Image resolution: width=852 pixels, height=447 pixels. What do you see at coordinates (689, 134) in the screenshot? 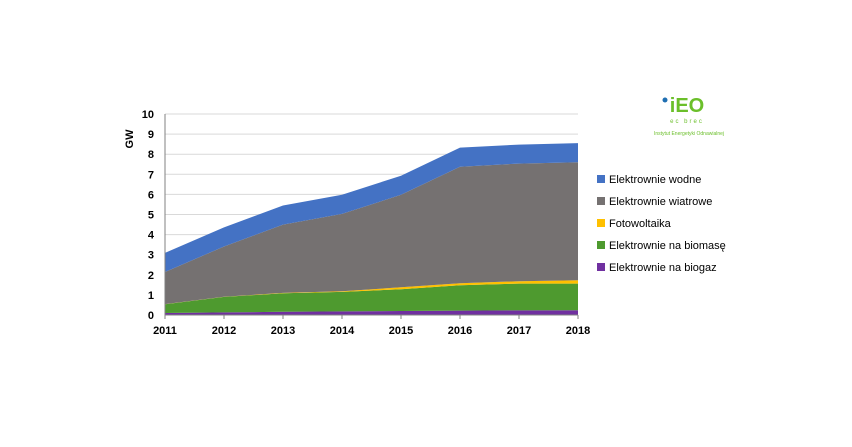
I see `logo-tagline: Instytut Energetyki Odnawialnej` at bounding box center [689, 134].